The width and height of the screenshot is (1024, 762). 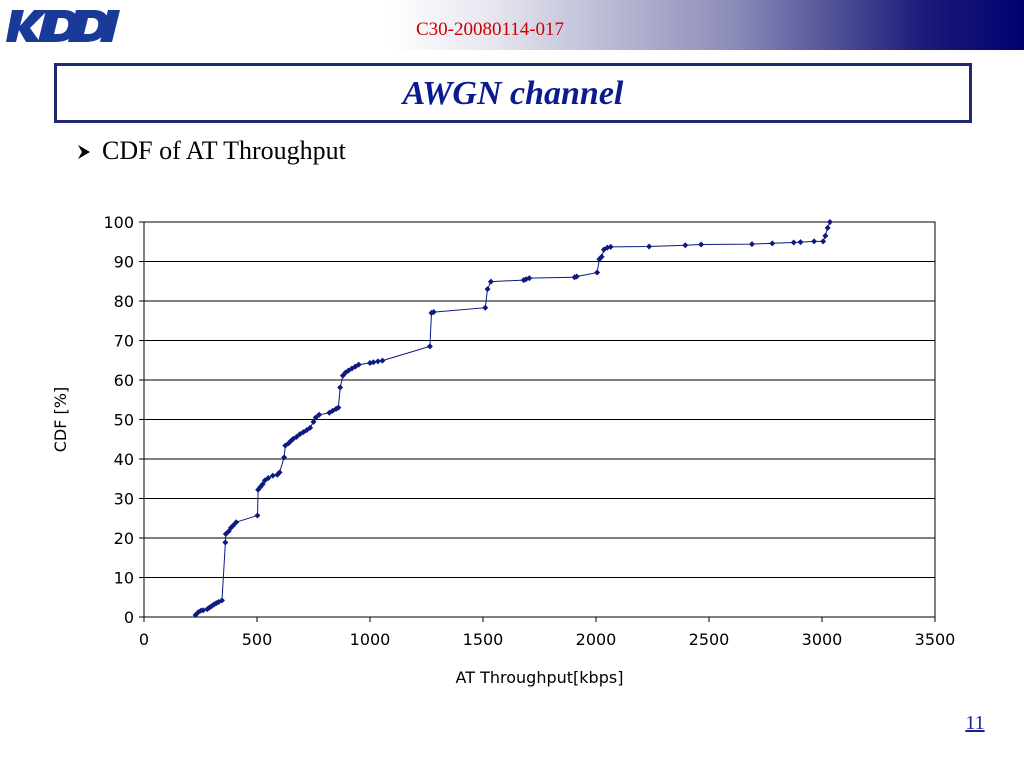 What do you see at coordinates (124, 262) in the screenshot?
I see `y-tick-label: 90` at bounding box center [124, 262].